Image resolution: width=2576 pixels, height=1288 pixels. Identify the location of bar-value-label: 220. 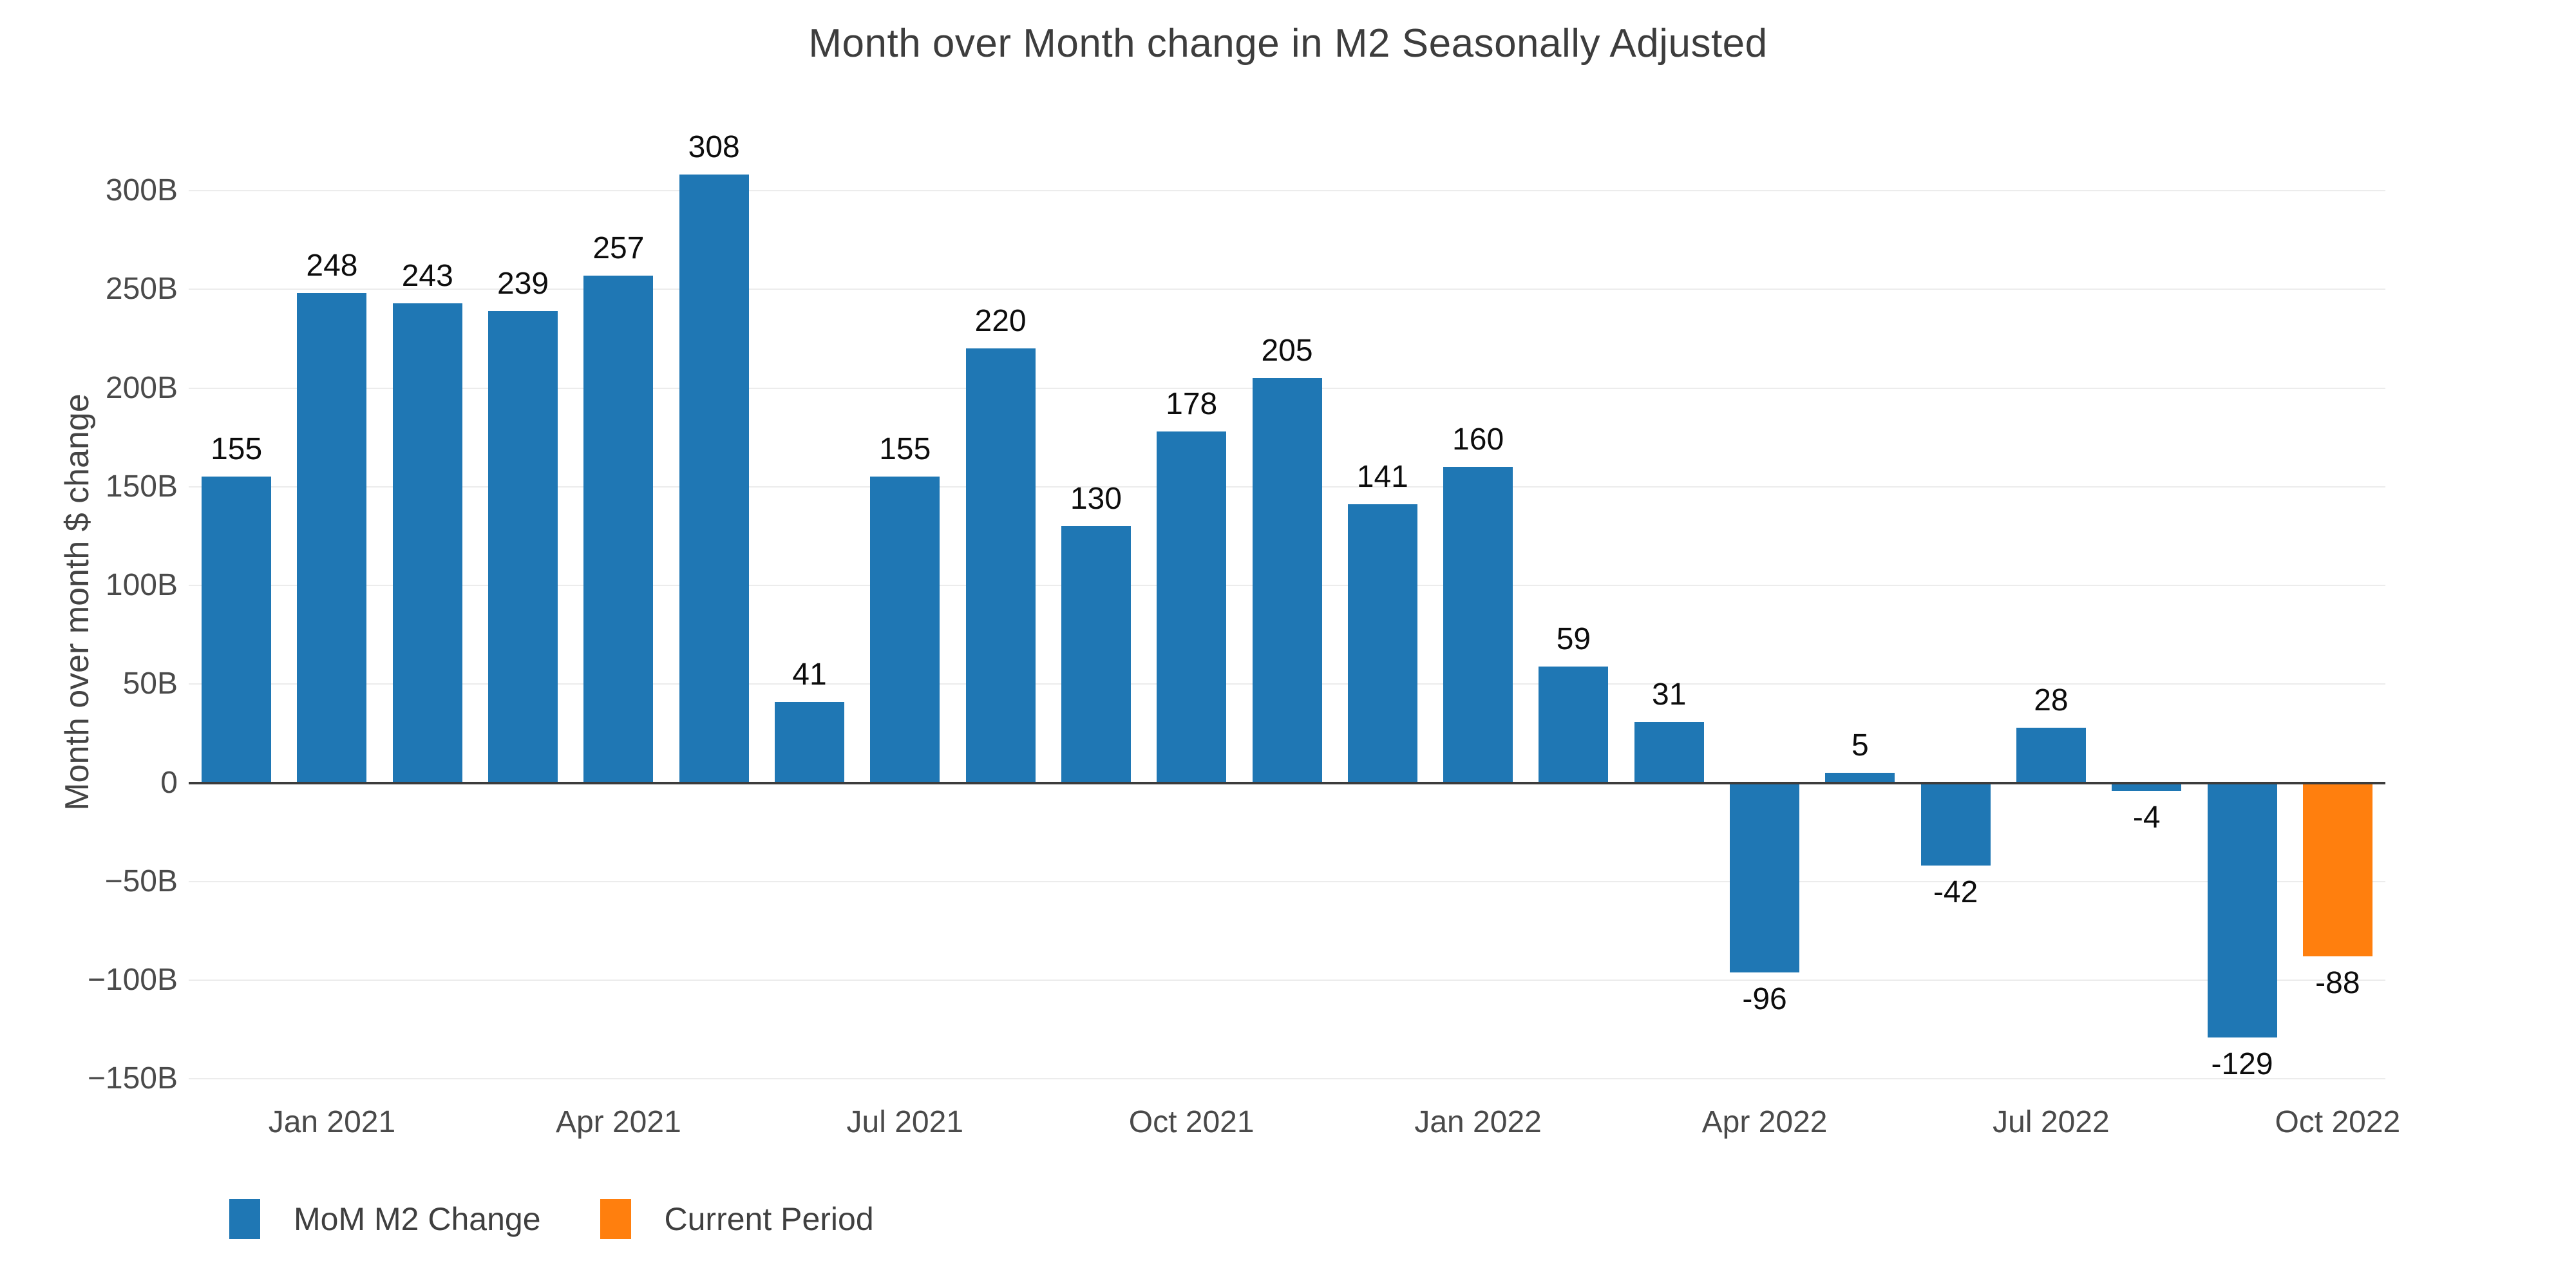
(1001, 321).